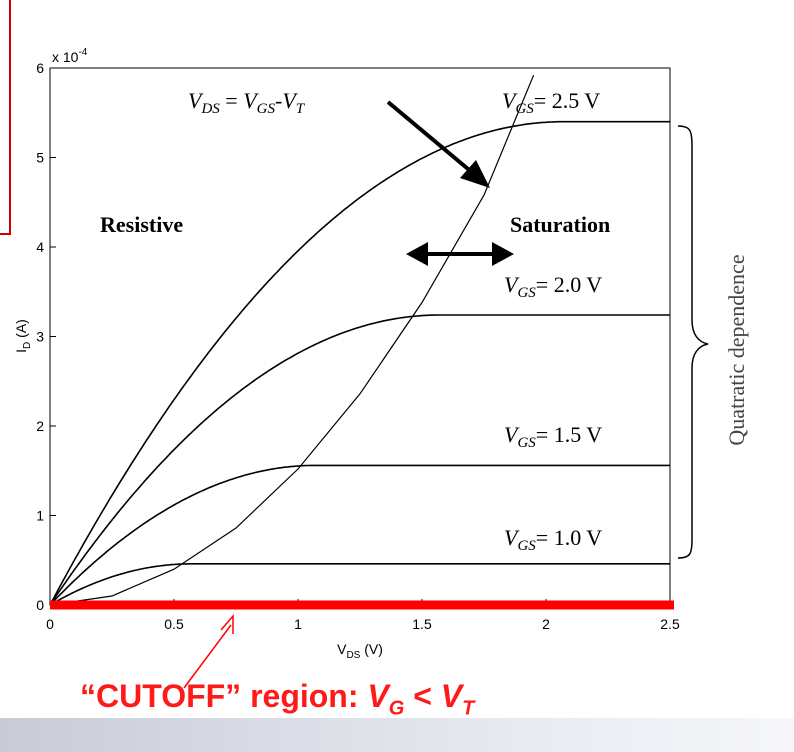  What do you see at coordinates (512, 434) in the screenshot?
I see `vgs-label-1-5-v: V` at bounding box center [512, 434].